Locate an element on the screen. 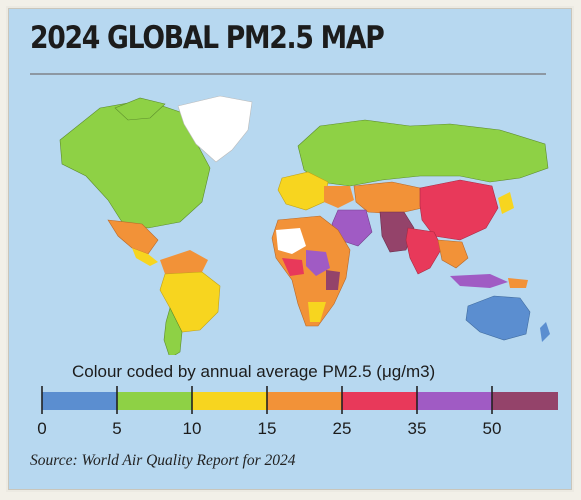  legend-scale: 0 5 10 15 25 35 50 is located at coordinates (297, 412).